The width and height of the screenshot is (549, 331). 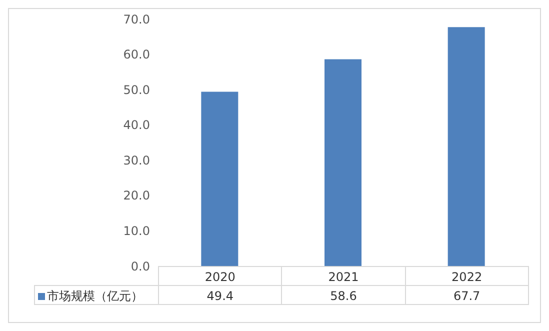 I want to click on data-label: 49.4, so click(x=220, y=295).